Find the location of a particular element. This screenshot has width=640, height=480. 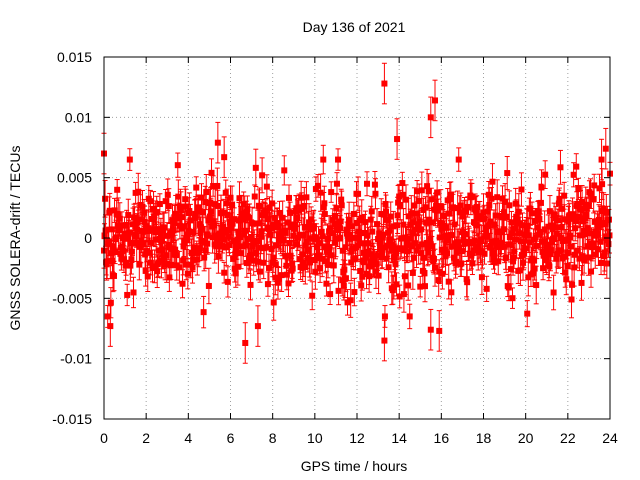

x-tick-label: 6 is located at coordinates (231, 438).